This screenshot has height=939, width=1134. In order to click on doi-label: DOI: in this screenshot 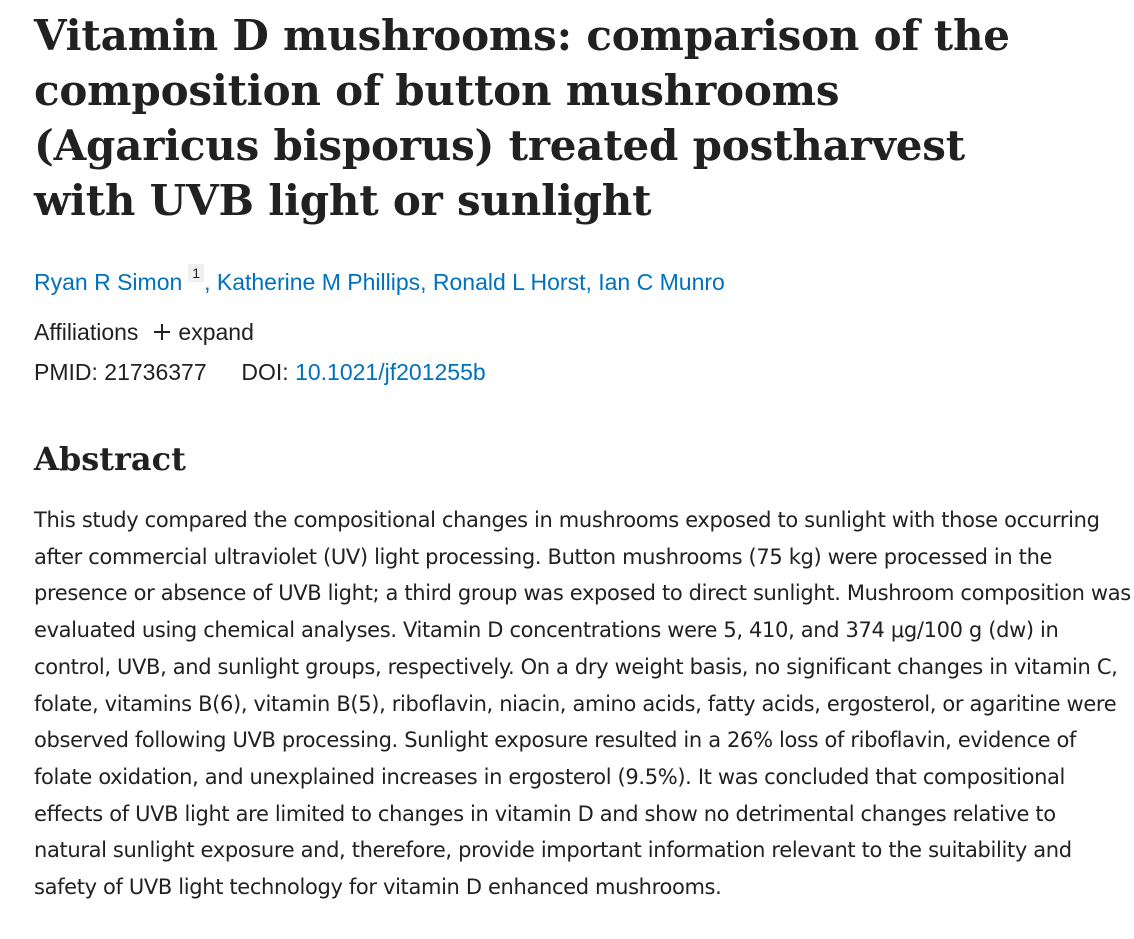, I will do `click(265, 372)`.